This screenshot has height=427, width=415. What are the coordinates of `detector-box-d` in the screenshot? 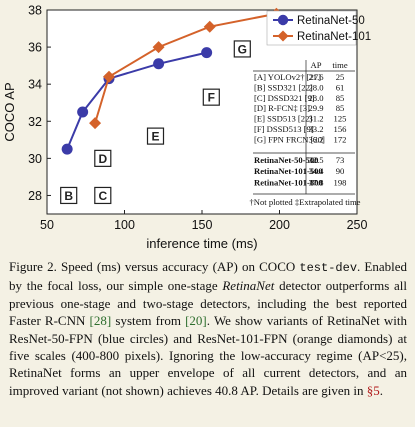 It's located at (103, 158).